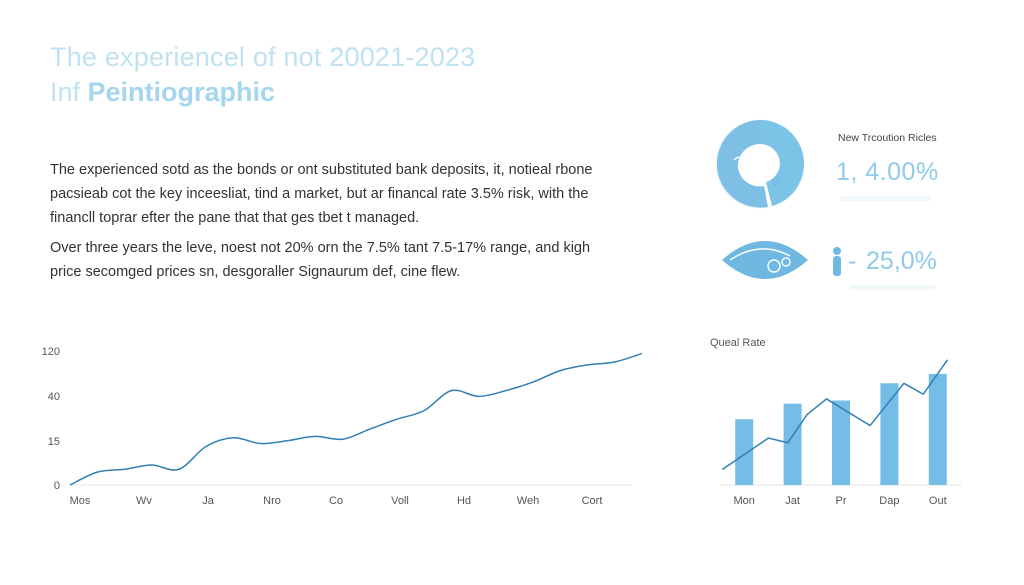  What do you see at coordinates (54, 397) in the screenshot?
I see `y-tick-label: 40` at bounding box center [54, 397].